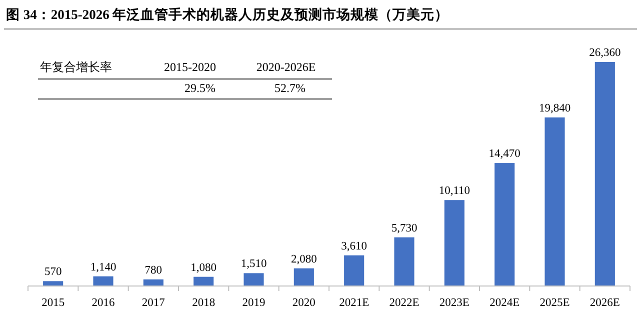 Image resolution: width=641 pixels, height=330 pixels. Describe the element at coordinates (253, 264) in the screenshot. I see `data-label: 1,510` at that location.